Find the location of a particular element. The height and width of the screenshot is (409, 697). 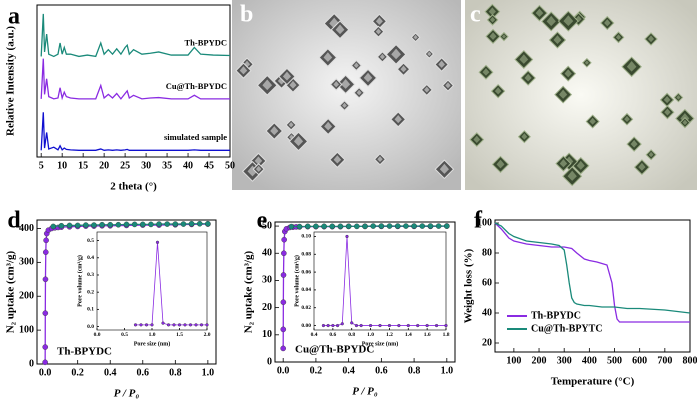

x-tick-label: 50 is located at coordinates (230, 165).